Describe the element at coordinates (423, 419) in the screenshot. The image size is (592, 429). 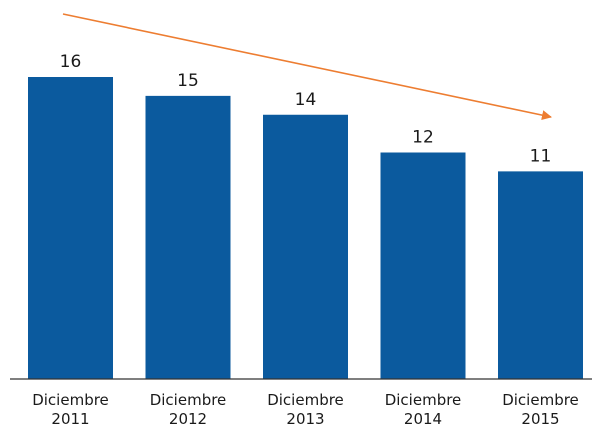
I see `tick-label-3-line-1: 2014` at that location.